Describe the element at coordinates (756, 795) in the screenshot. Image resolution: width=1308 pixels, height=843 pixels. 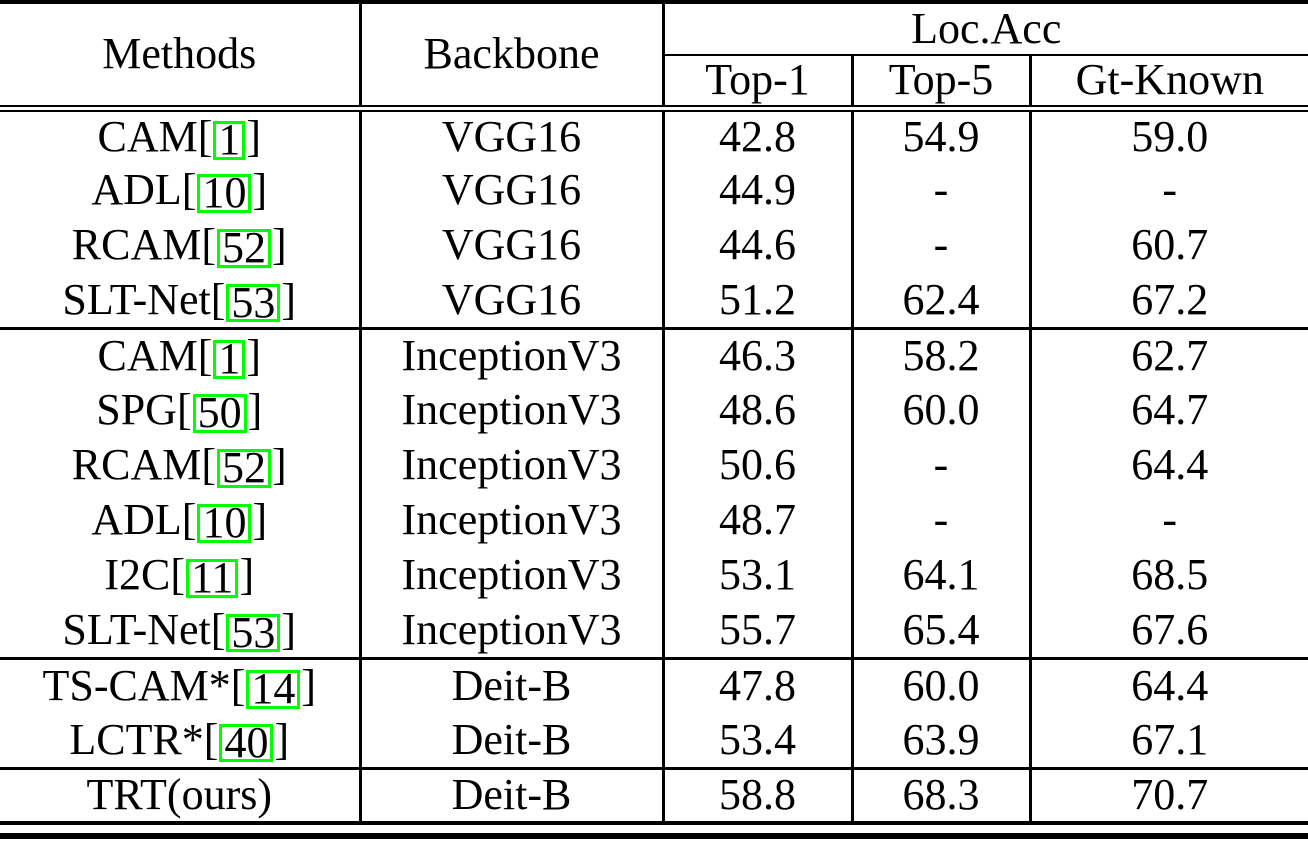
I see `top1-cell: 58.8` at that location.